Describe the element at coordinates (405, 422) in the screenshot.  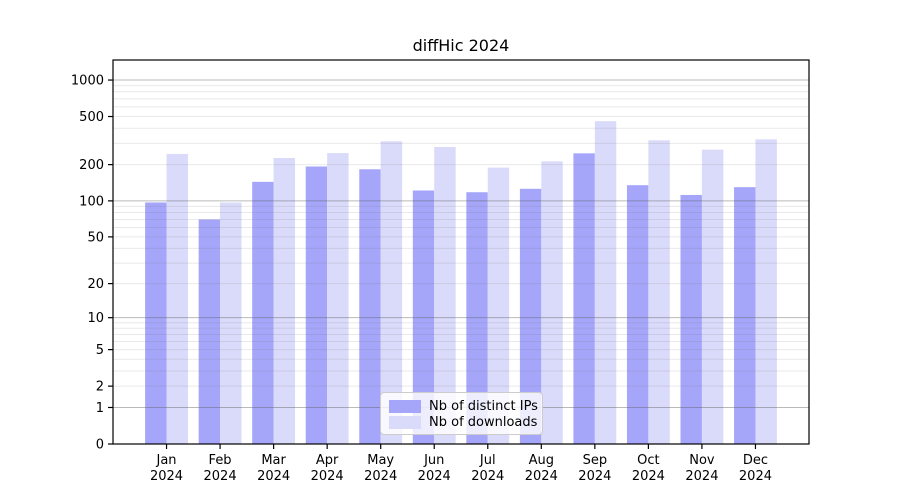
I see `legend-swatch-downloads` at that location.